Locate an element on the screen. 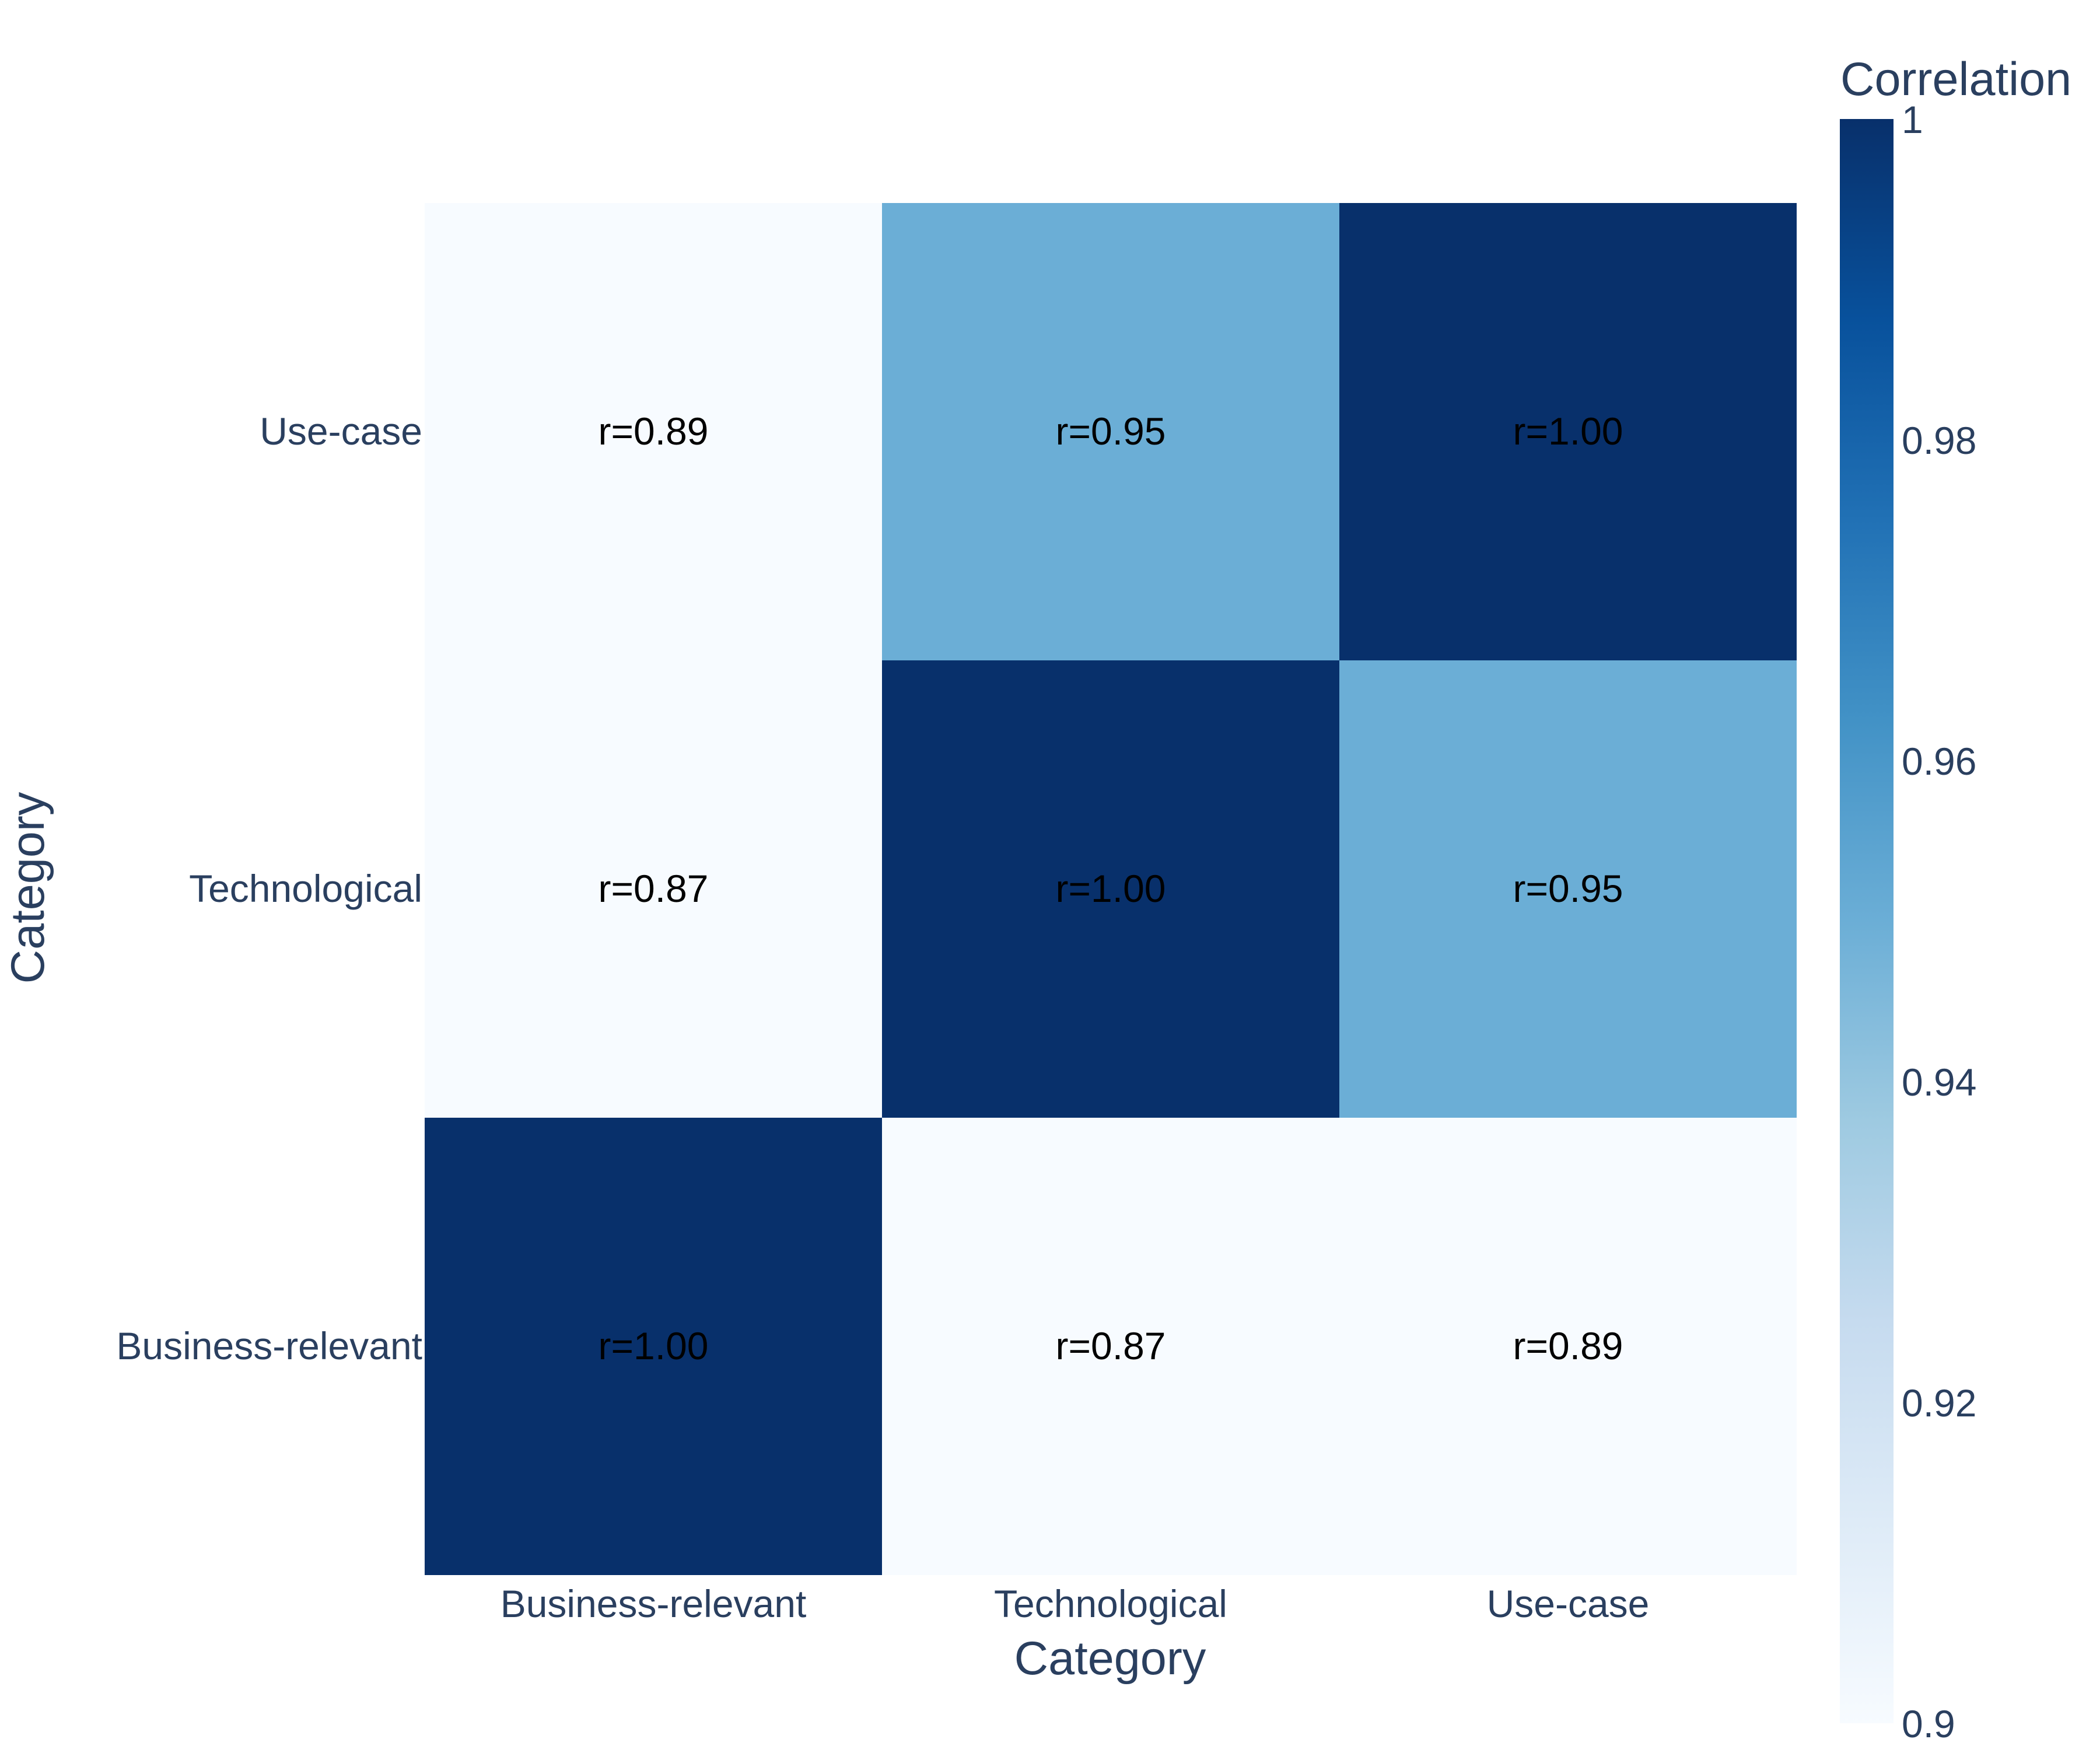 The width and height of the screenshot is (2100, 1753). y-axis-tick-labels: Business-relevant Technological Use-case is located at coordinates (269, 888).